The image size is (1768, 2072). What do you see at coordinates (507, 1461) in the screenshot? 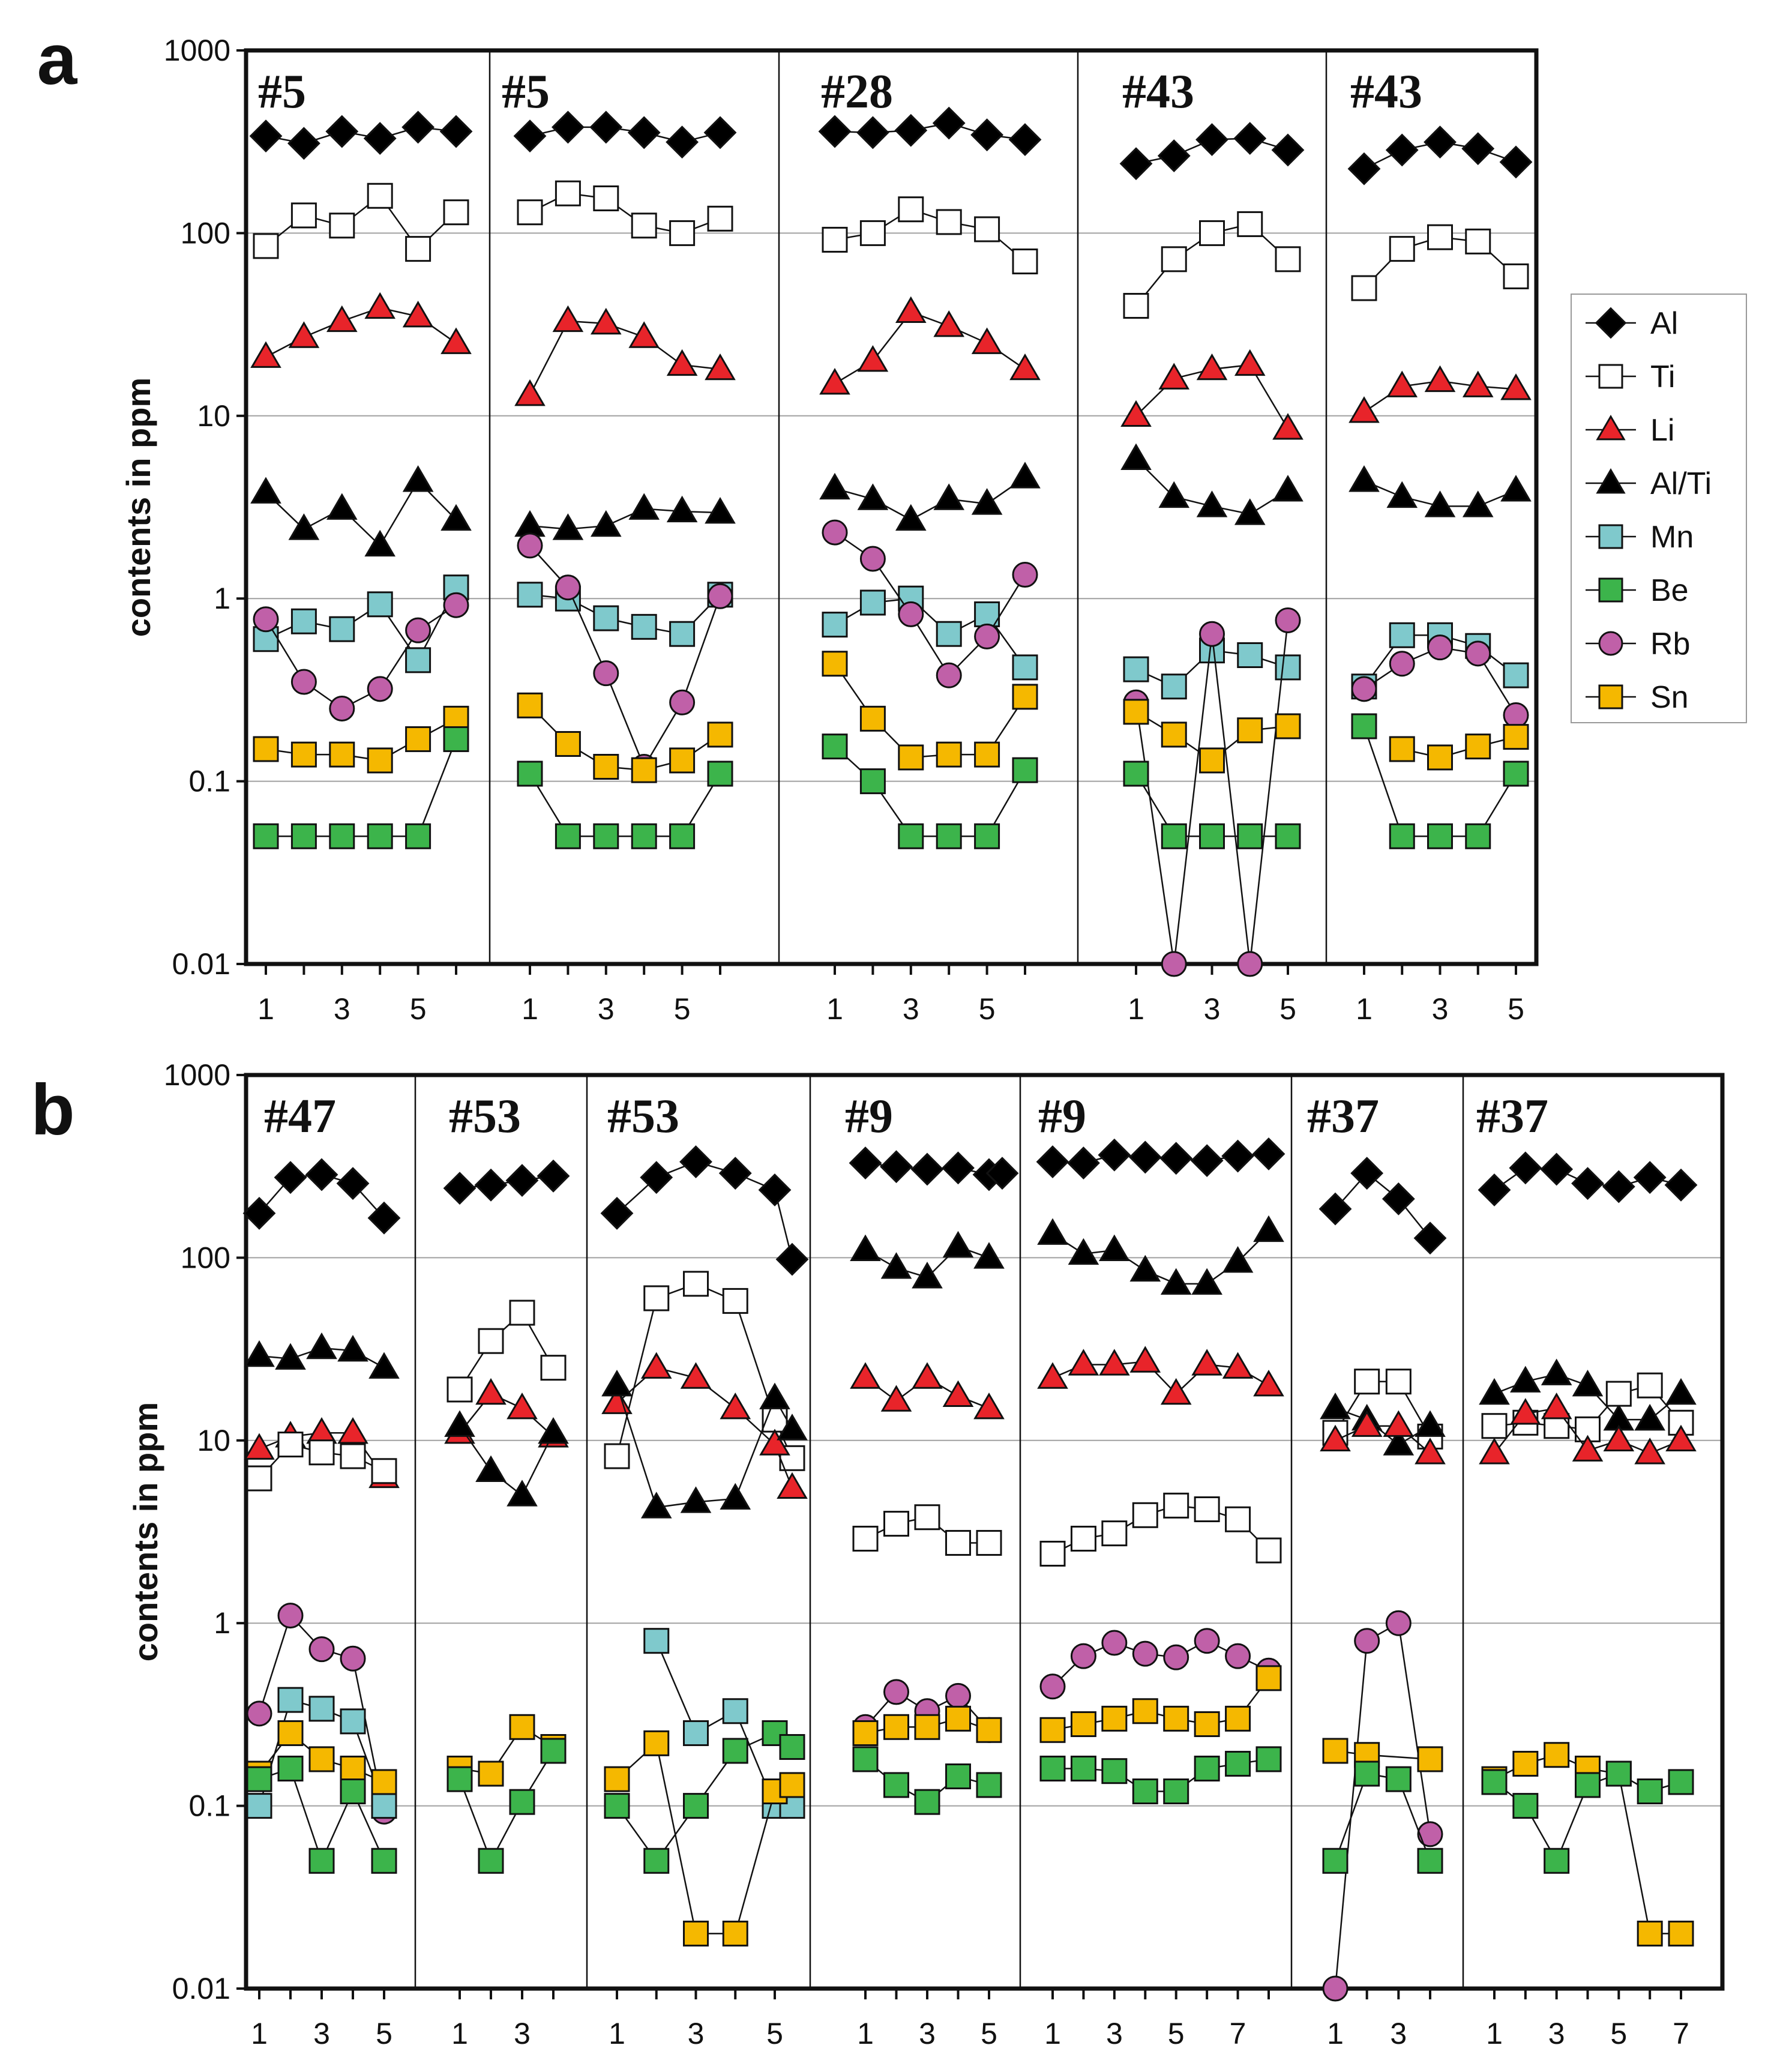
I see `series-line-al-ti` at bounding box center [507, 1461].